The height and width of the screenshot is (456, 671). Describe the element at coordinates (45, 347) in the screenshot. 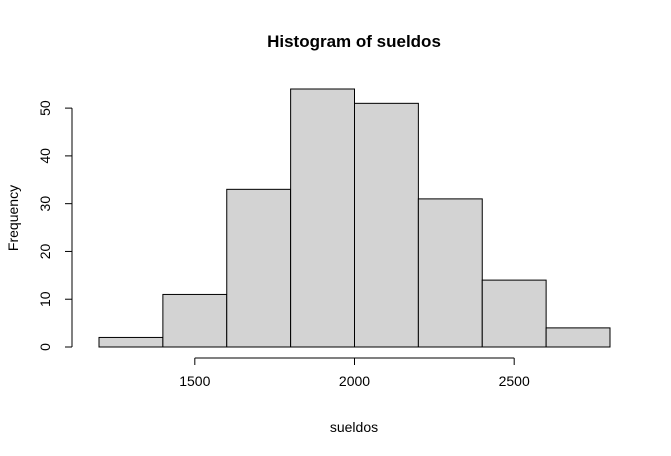

I see `y-tick-label: 0` at that location.